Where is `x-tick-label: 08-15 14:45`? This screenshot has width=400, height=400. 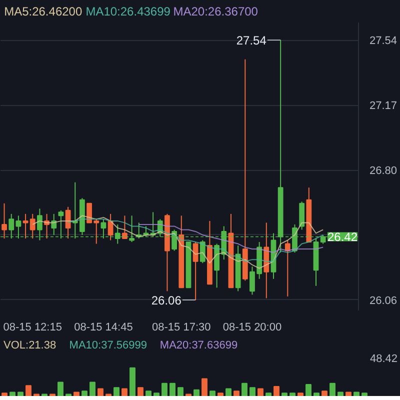 x-tick-label: 08-15 14:45 is located at coordinates (103, 328).